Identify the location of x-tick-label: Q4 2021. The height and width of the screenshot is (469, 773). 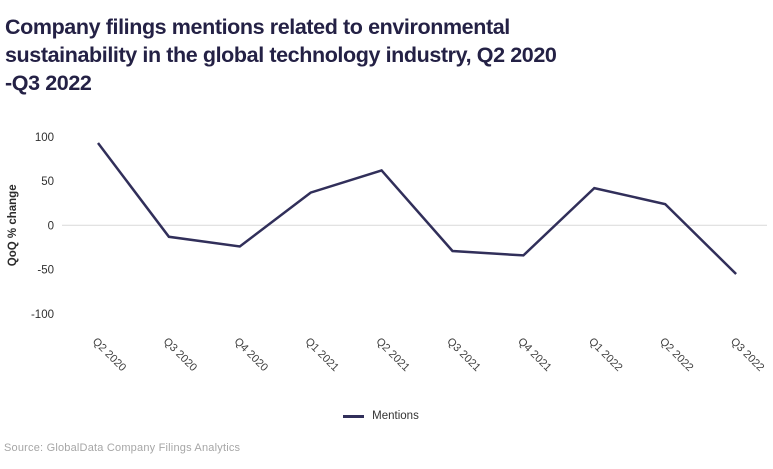
(534, 355).